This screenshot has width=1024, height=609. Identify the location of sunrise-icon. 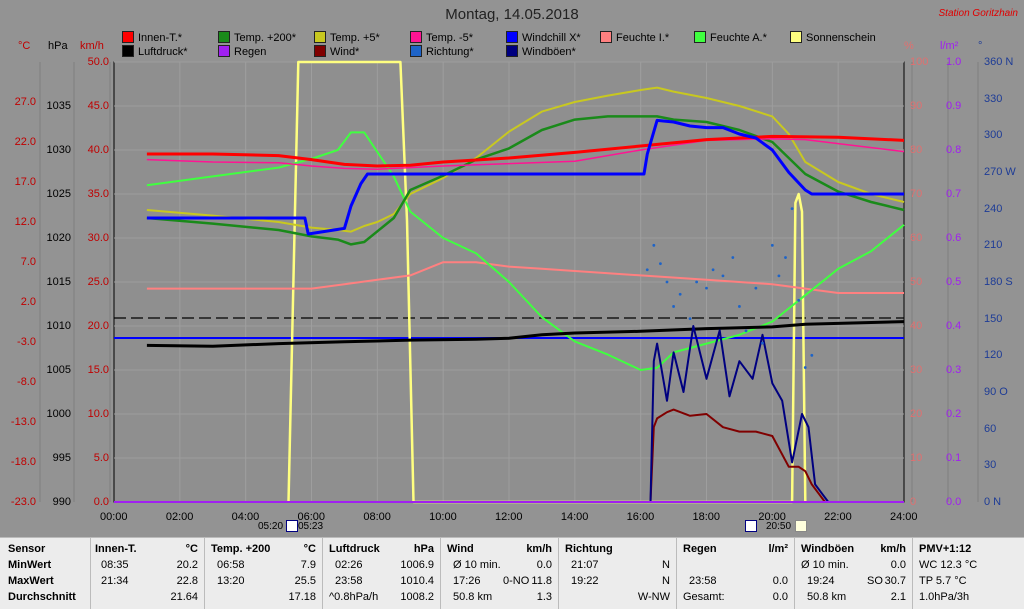
(292, 526).